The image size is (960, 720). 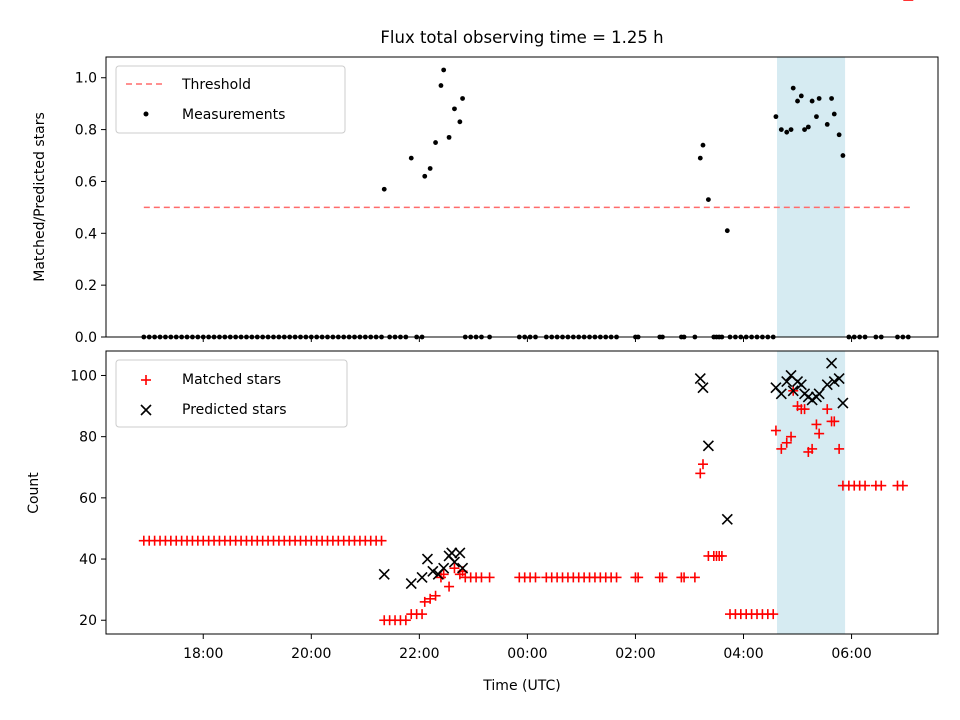 I want to click on legend-predicted-marker-b, so click(x=146, y=410).